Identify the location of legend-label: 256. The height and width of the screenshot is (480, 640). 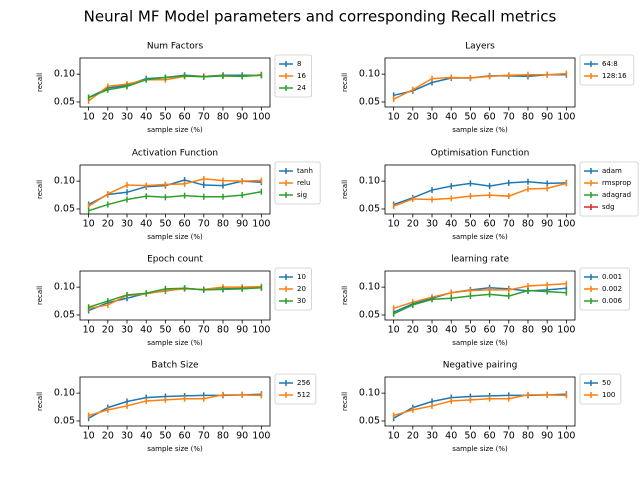
(304, 383).